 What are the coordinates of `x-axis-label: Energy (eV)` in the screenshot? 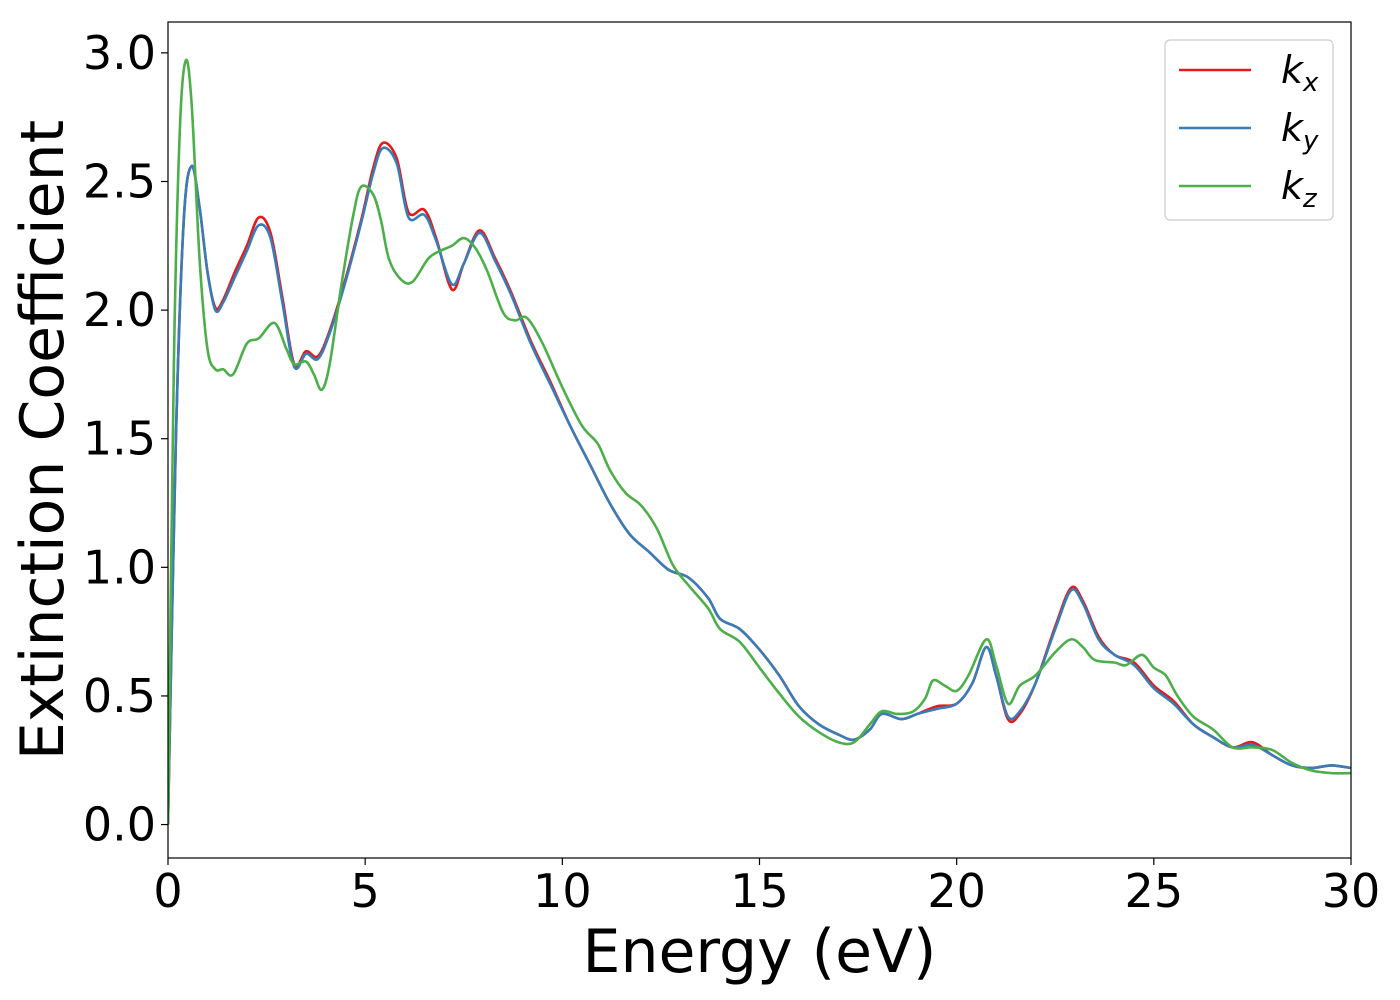 It's located at (760, 952).